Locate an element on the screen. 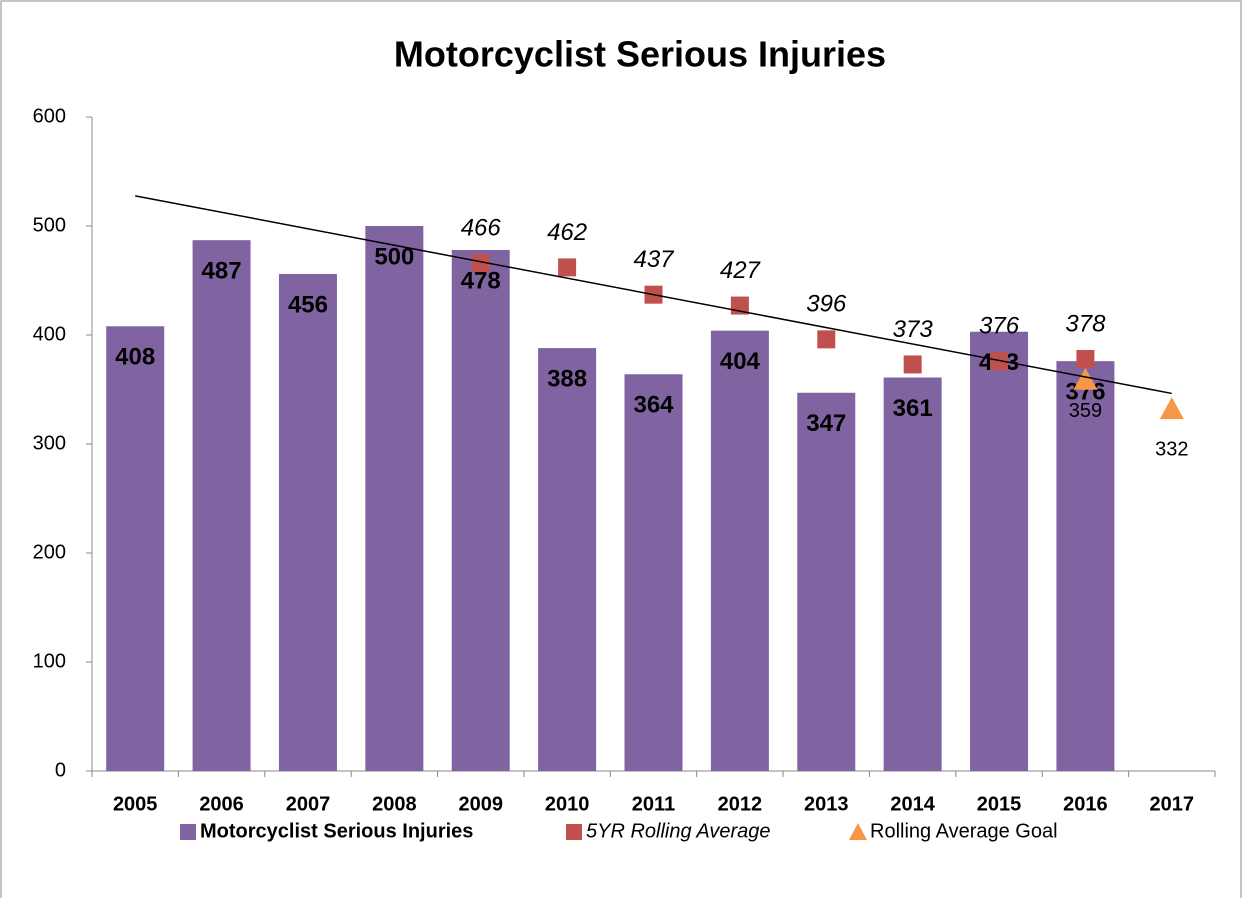 The image size is (1245, 898). x-tick-label: 2006 is located at coordinates (221, 804).